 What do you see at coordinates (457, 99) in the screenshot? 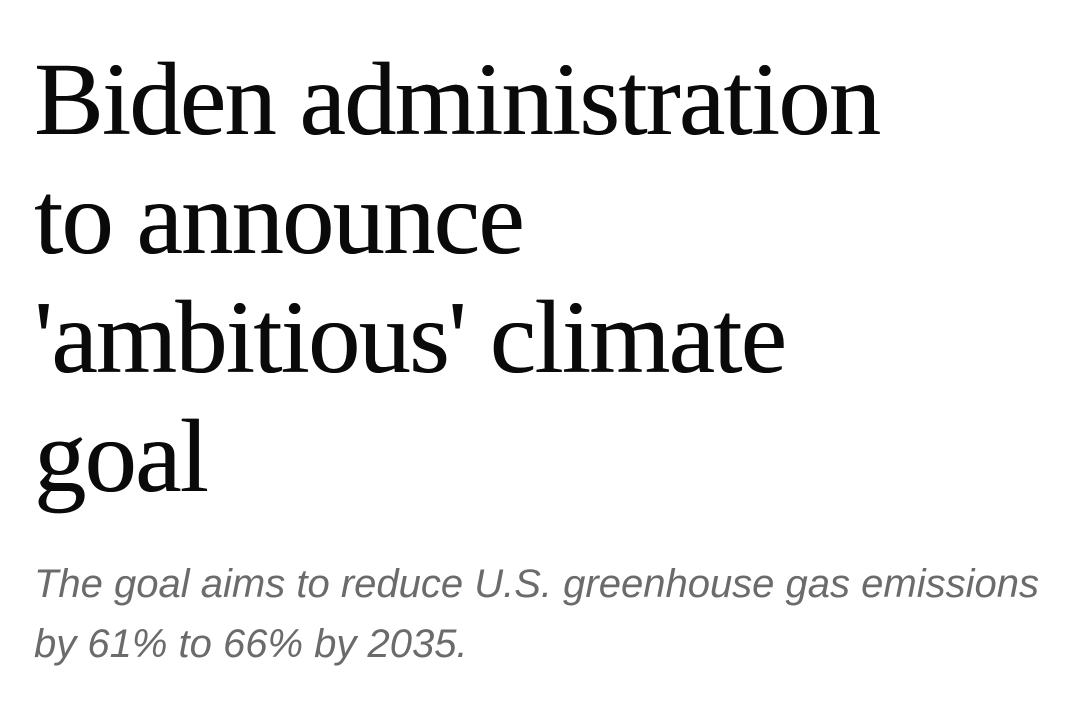
I see `headline-line: Biden administration` at bounding box center [457, 99].